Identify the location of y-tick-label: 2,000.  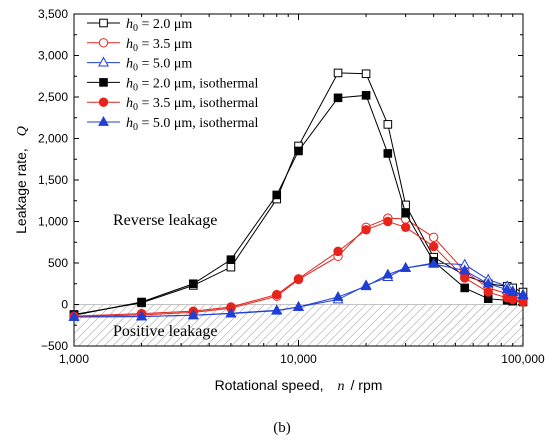
(53, 139).